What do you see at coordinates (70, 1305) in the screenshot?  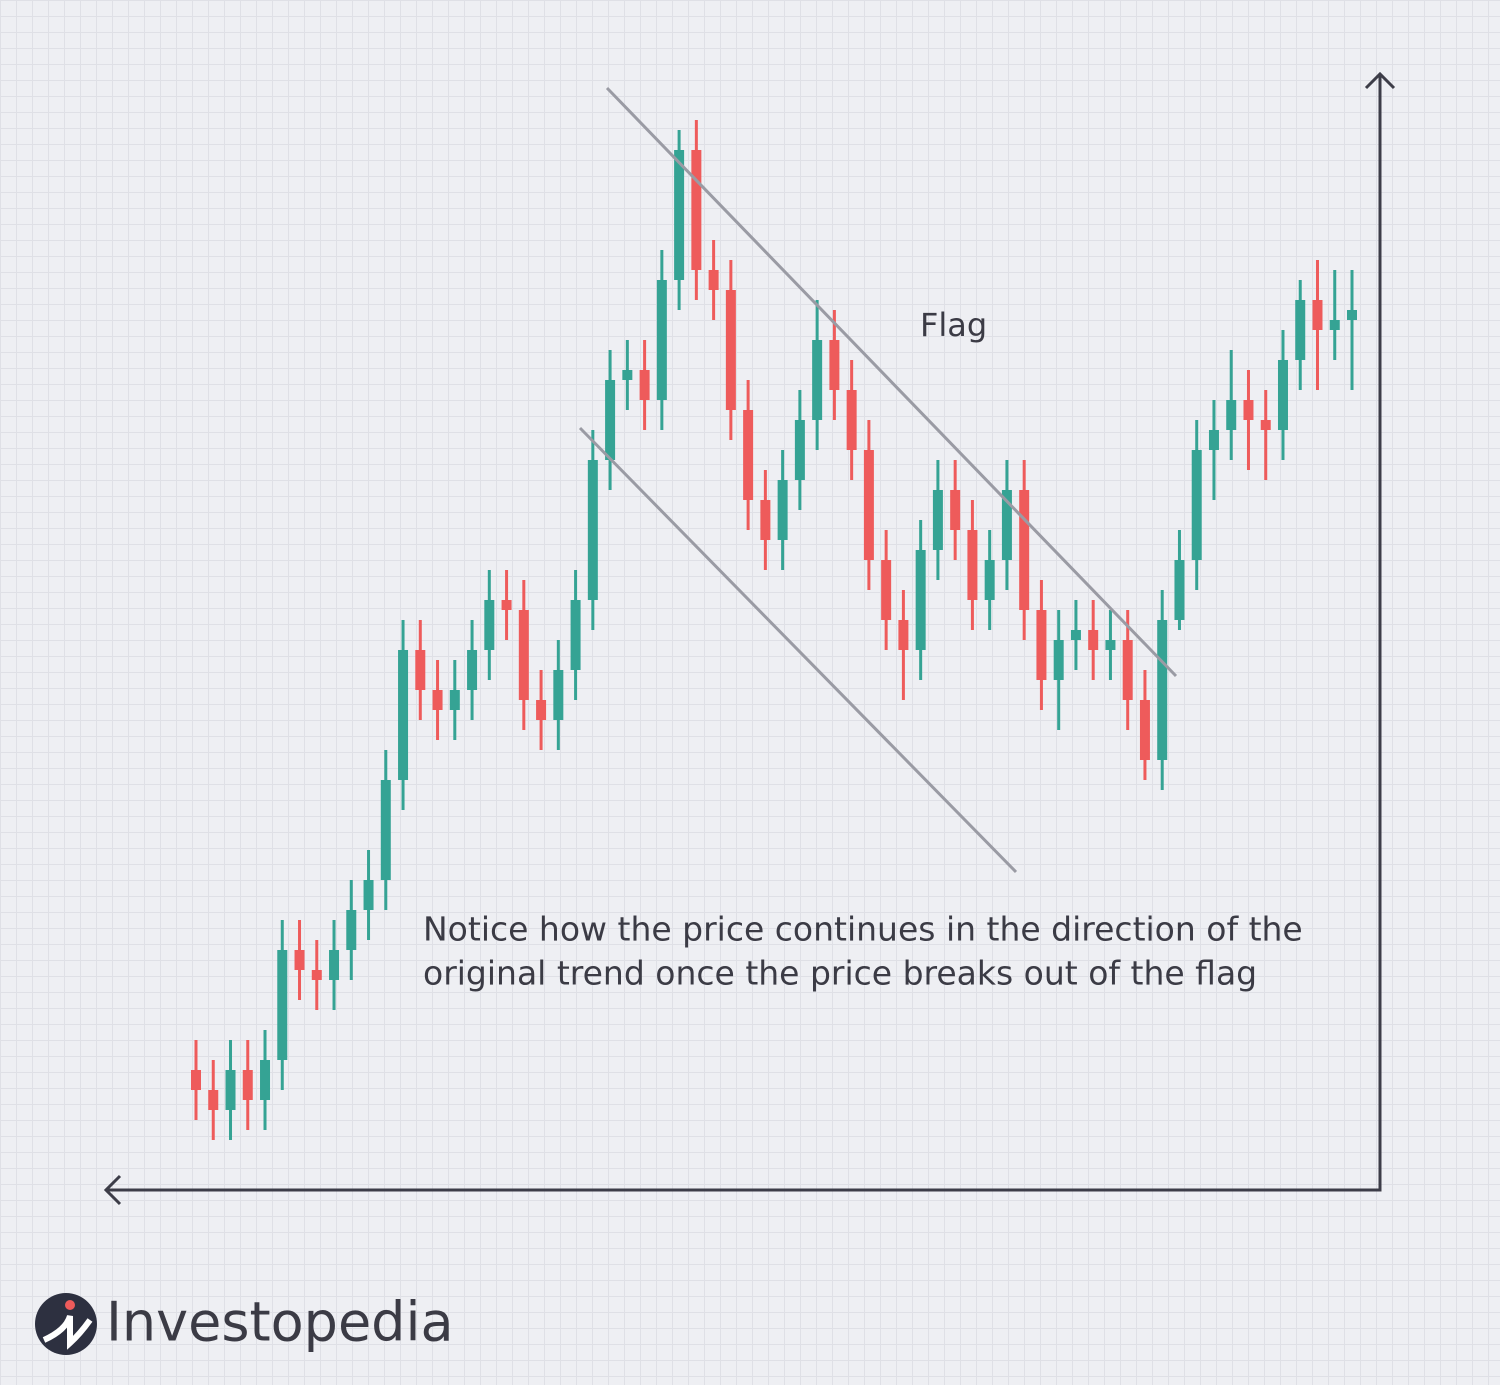 I see `logo-dot` at bounding box center [70, 1305].